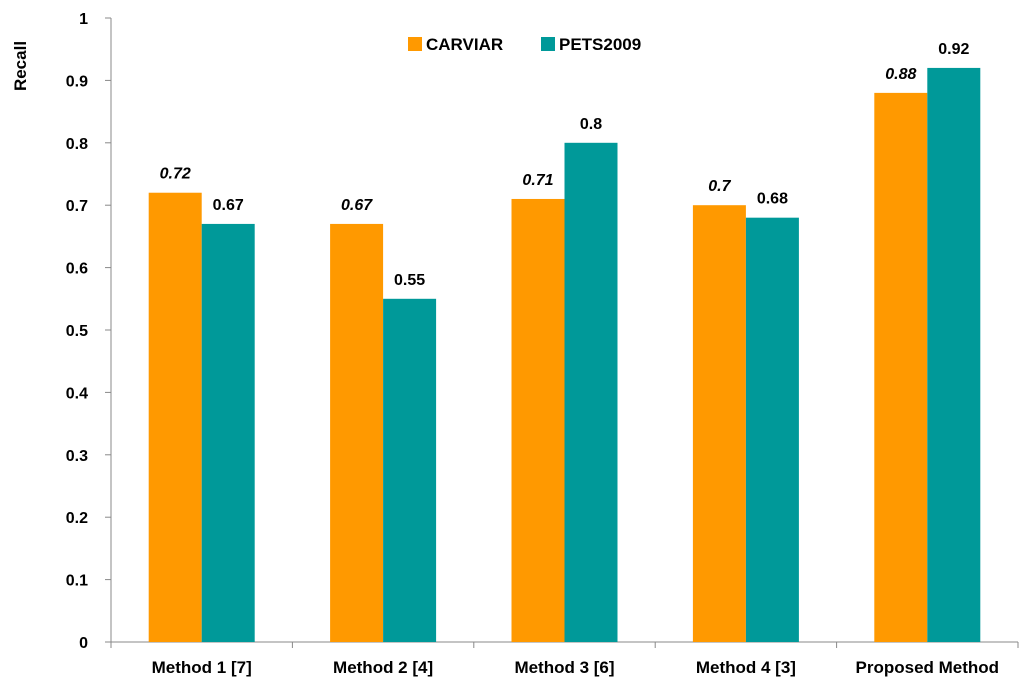 The image size is (1024, 690). I want to click on y-tick-label: 0.3, so click(77, 456).